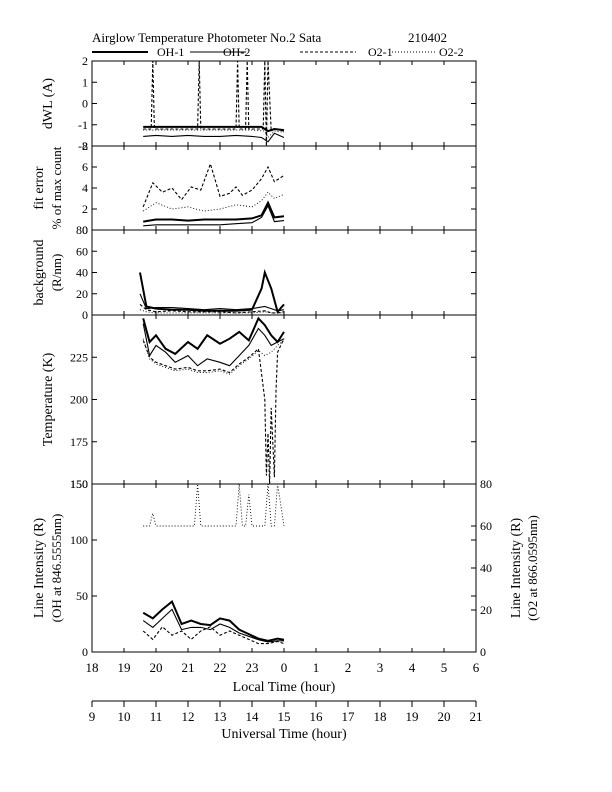 The width and height of the screenshot is (612, 792). I want to click on panel-dwl: -2 -1 0 1 2 dWL (A), so click(259, 103).